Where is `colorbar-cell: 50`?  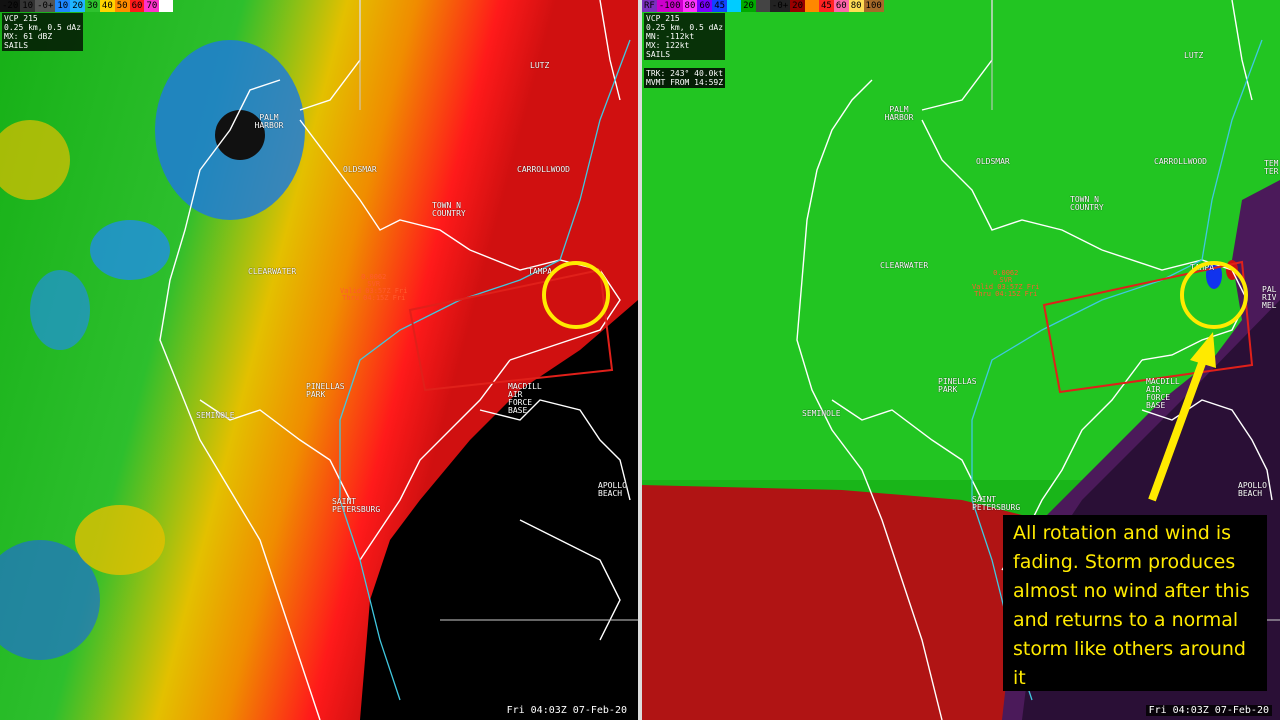
colorbar-cell: 50 is located at coordinates (122, 6).